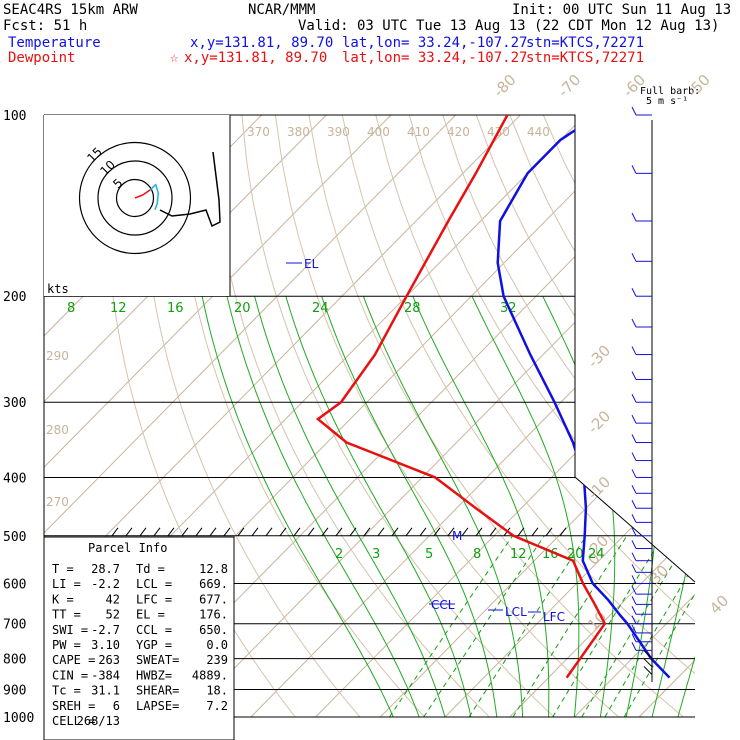  Describe the element at coordinates (105, 675) in the screenshot. I see `param-value: -384` at that location.